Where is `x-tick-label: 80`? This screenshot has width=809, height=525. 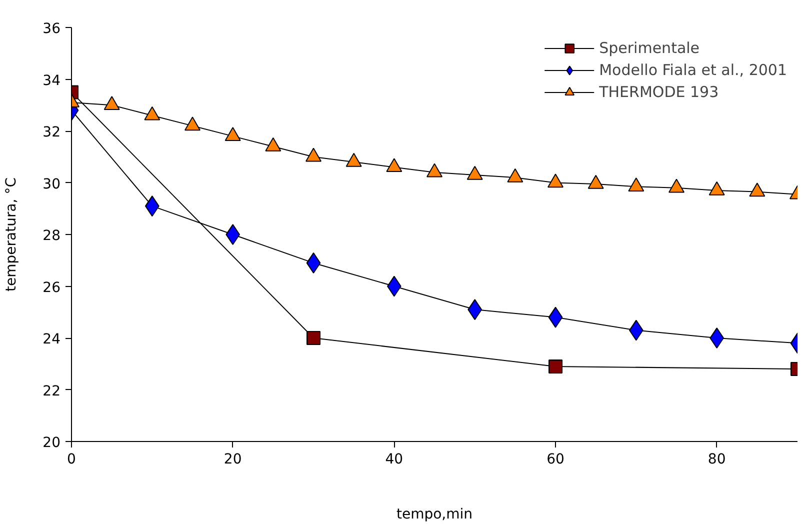
x-tick-label: 80 is located at coordinates (717, 460).